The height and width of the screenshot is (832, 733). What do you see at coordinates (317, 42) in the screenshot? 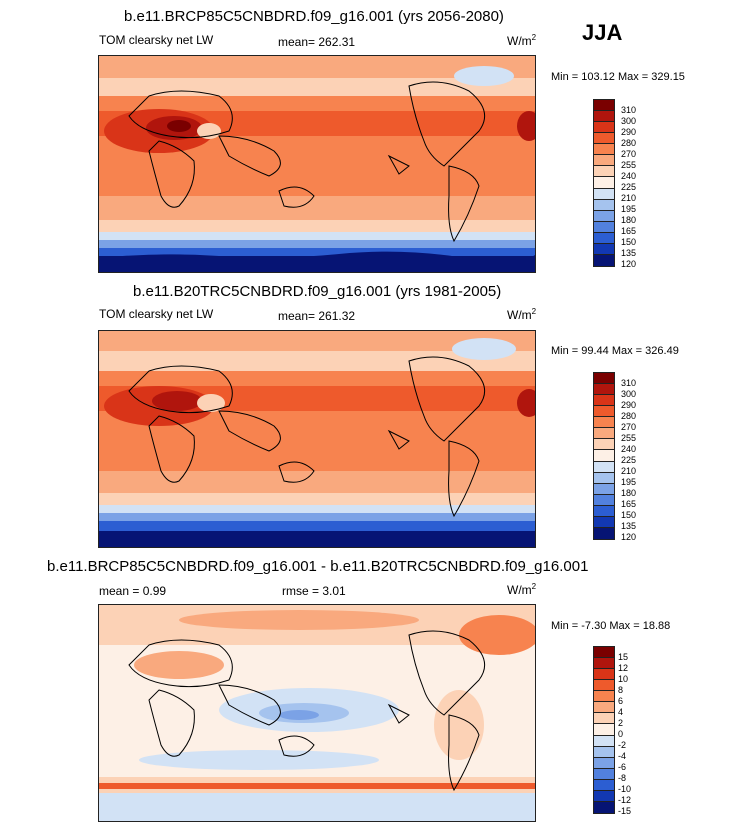
I see `panel1-mean: mean= 262.31` at bounding box center [317, 42].